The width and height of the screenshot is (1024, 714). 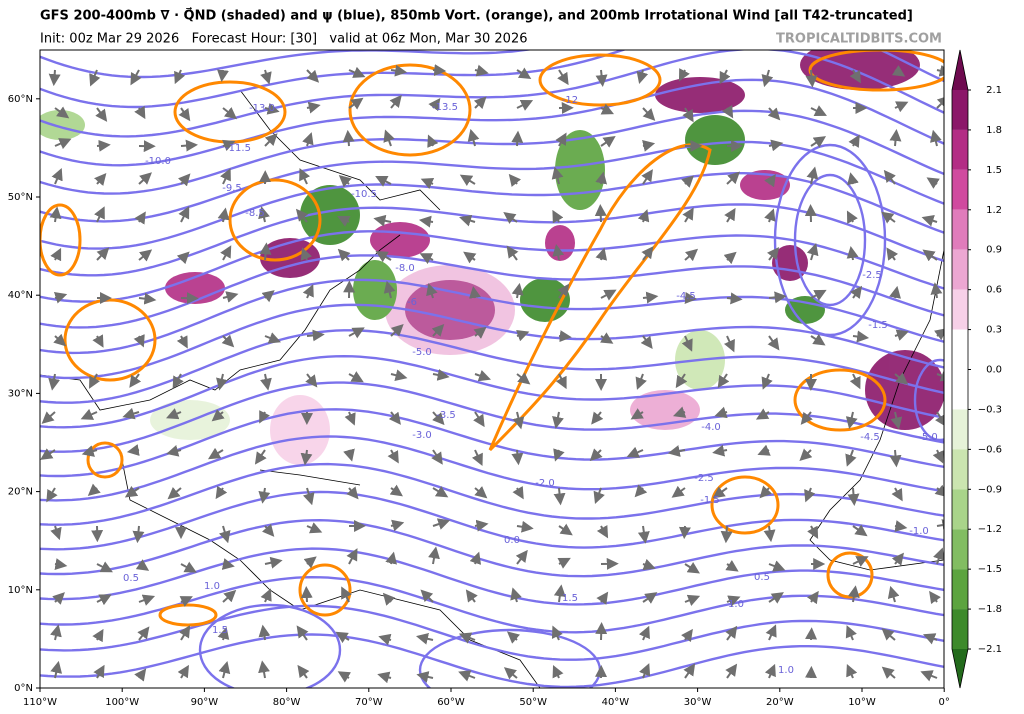 I want to click on contour-label: 1.0, so click(x=736, y=604).